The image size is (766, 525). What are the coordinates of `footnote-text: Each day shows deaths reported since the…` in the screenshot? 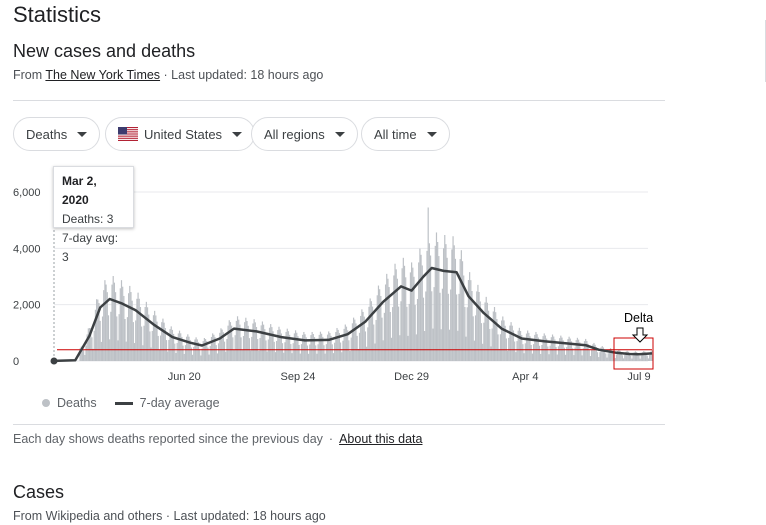 It's located at (168, 439).